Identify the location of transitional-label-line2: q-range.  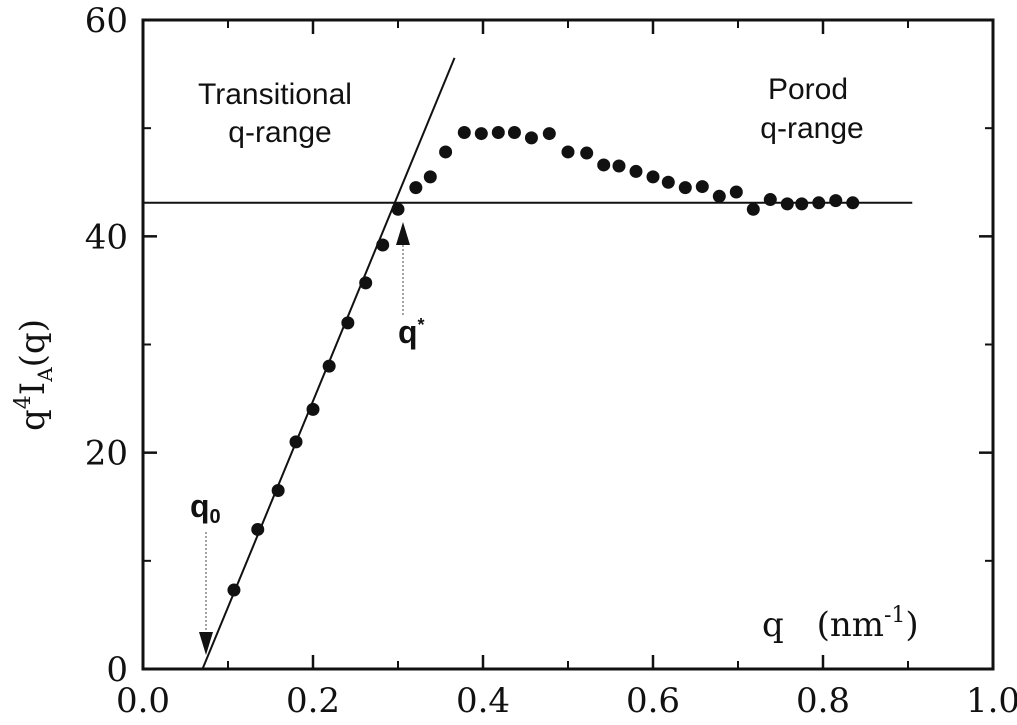
(279, 132).